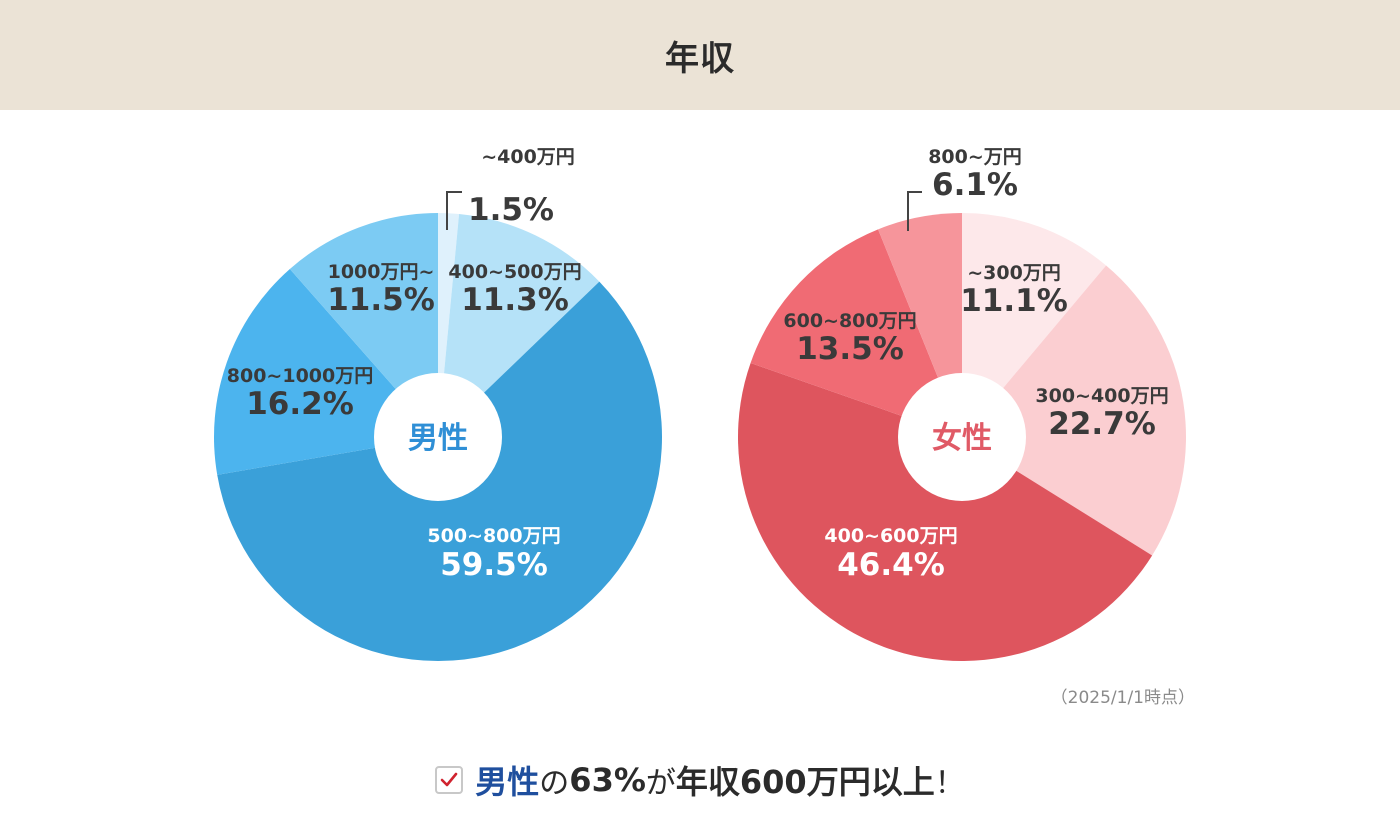  Describe the element at coordinates (914, 211) in the screenshot. I see `female-callout-line` at that location.